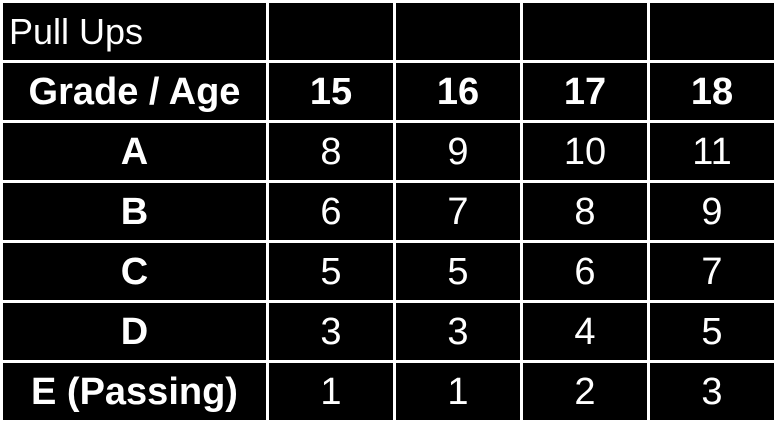 This screenshot has width=774, height=423. What do you see at coordinates (585, 92) in the screenshot?
I see `age-header: 17` at bounding box center [585, 92].